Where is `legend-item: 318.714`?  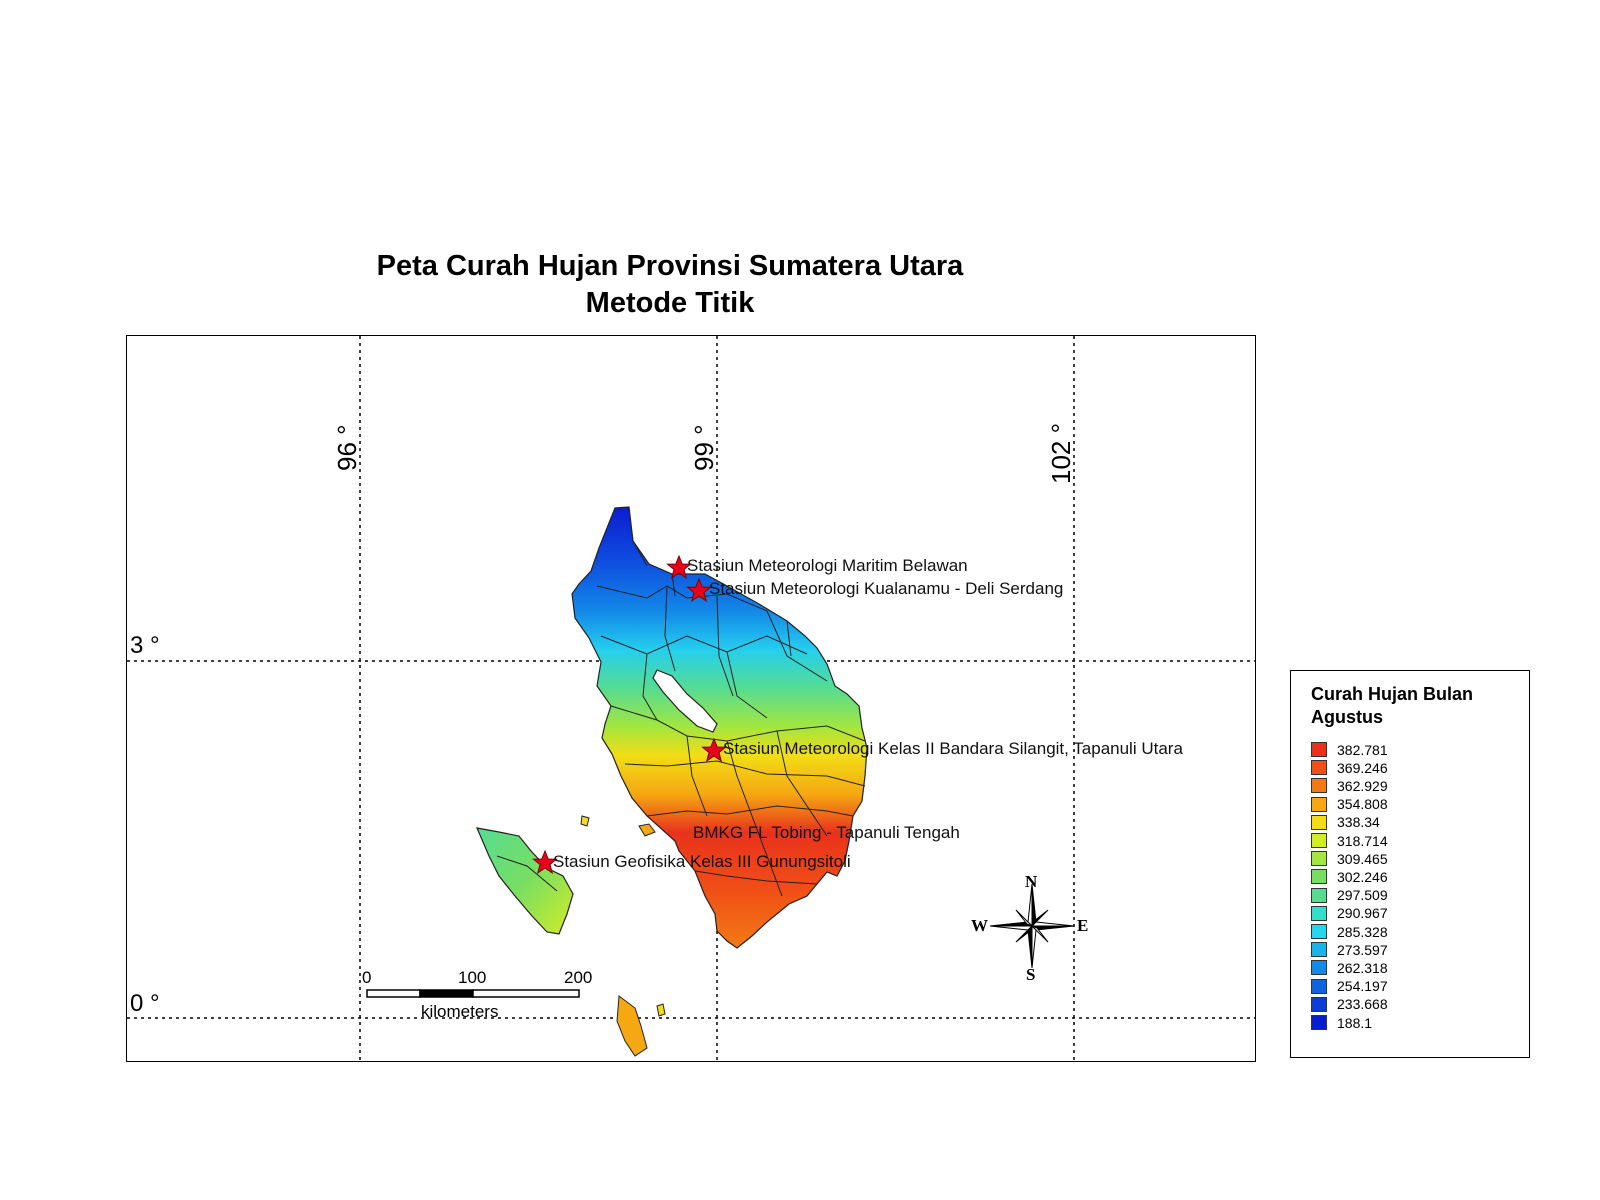 legend-item: 318.714 is located at coordinates (1349, 840).